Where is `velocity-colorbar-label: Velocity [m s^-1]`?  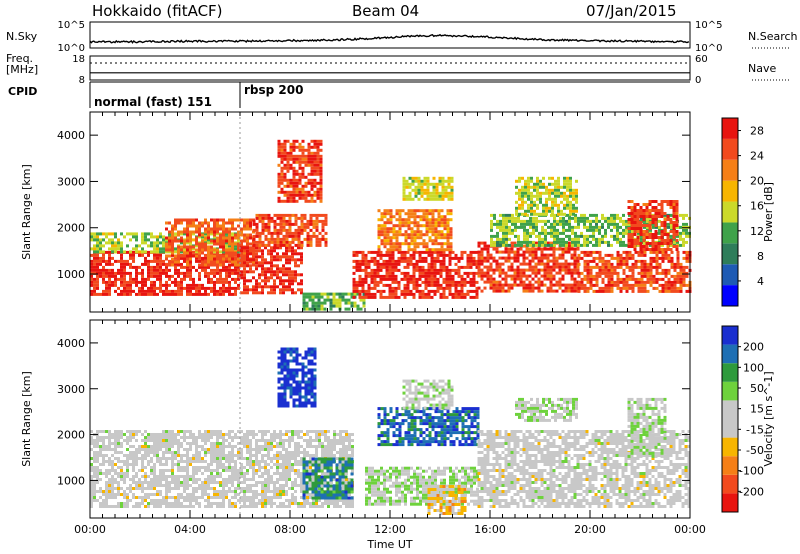 velocity-colorbar-label: Velocity [m s^-1] is located at coordinates (768, 418).